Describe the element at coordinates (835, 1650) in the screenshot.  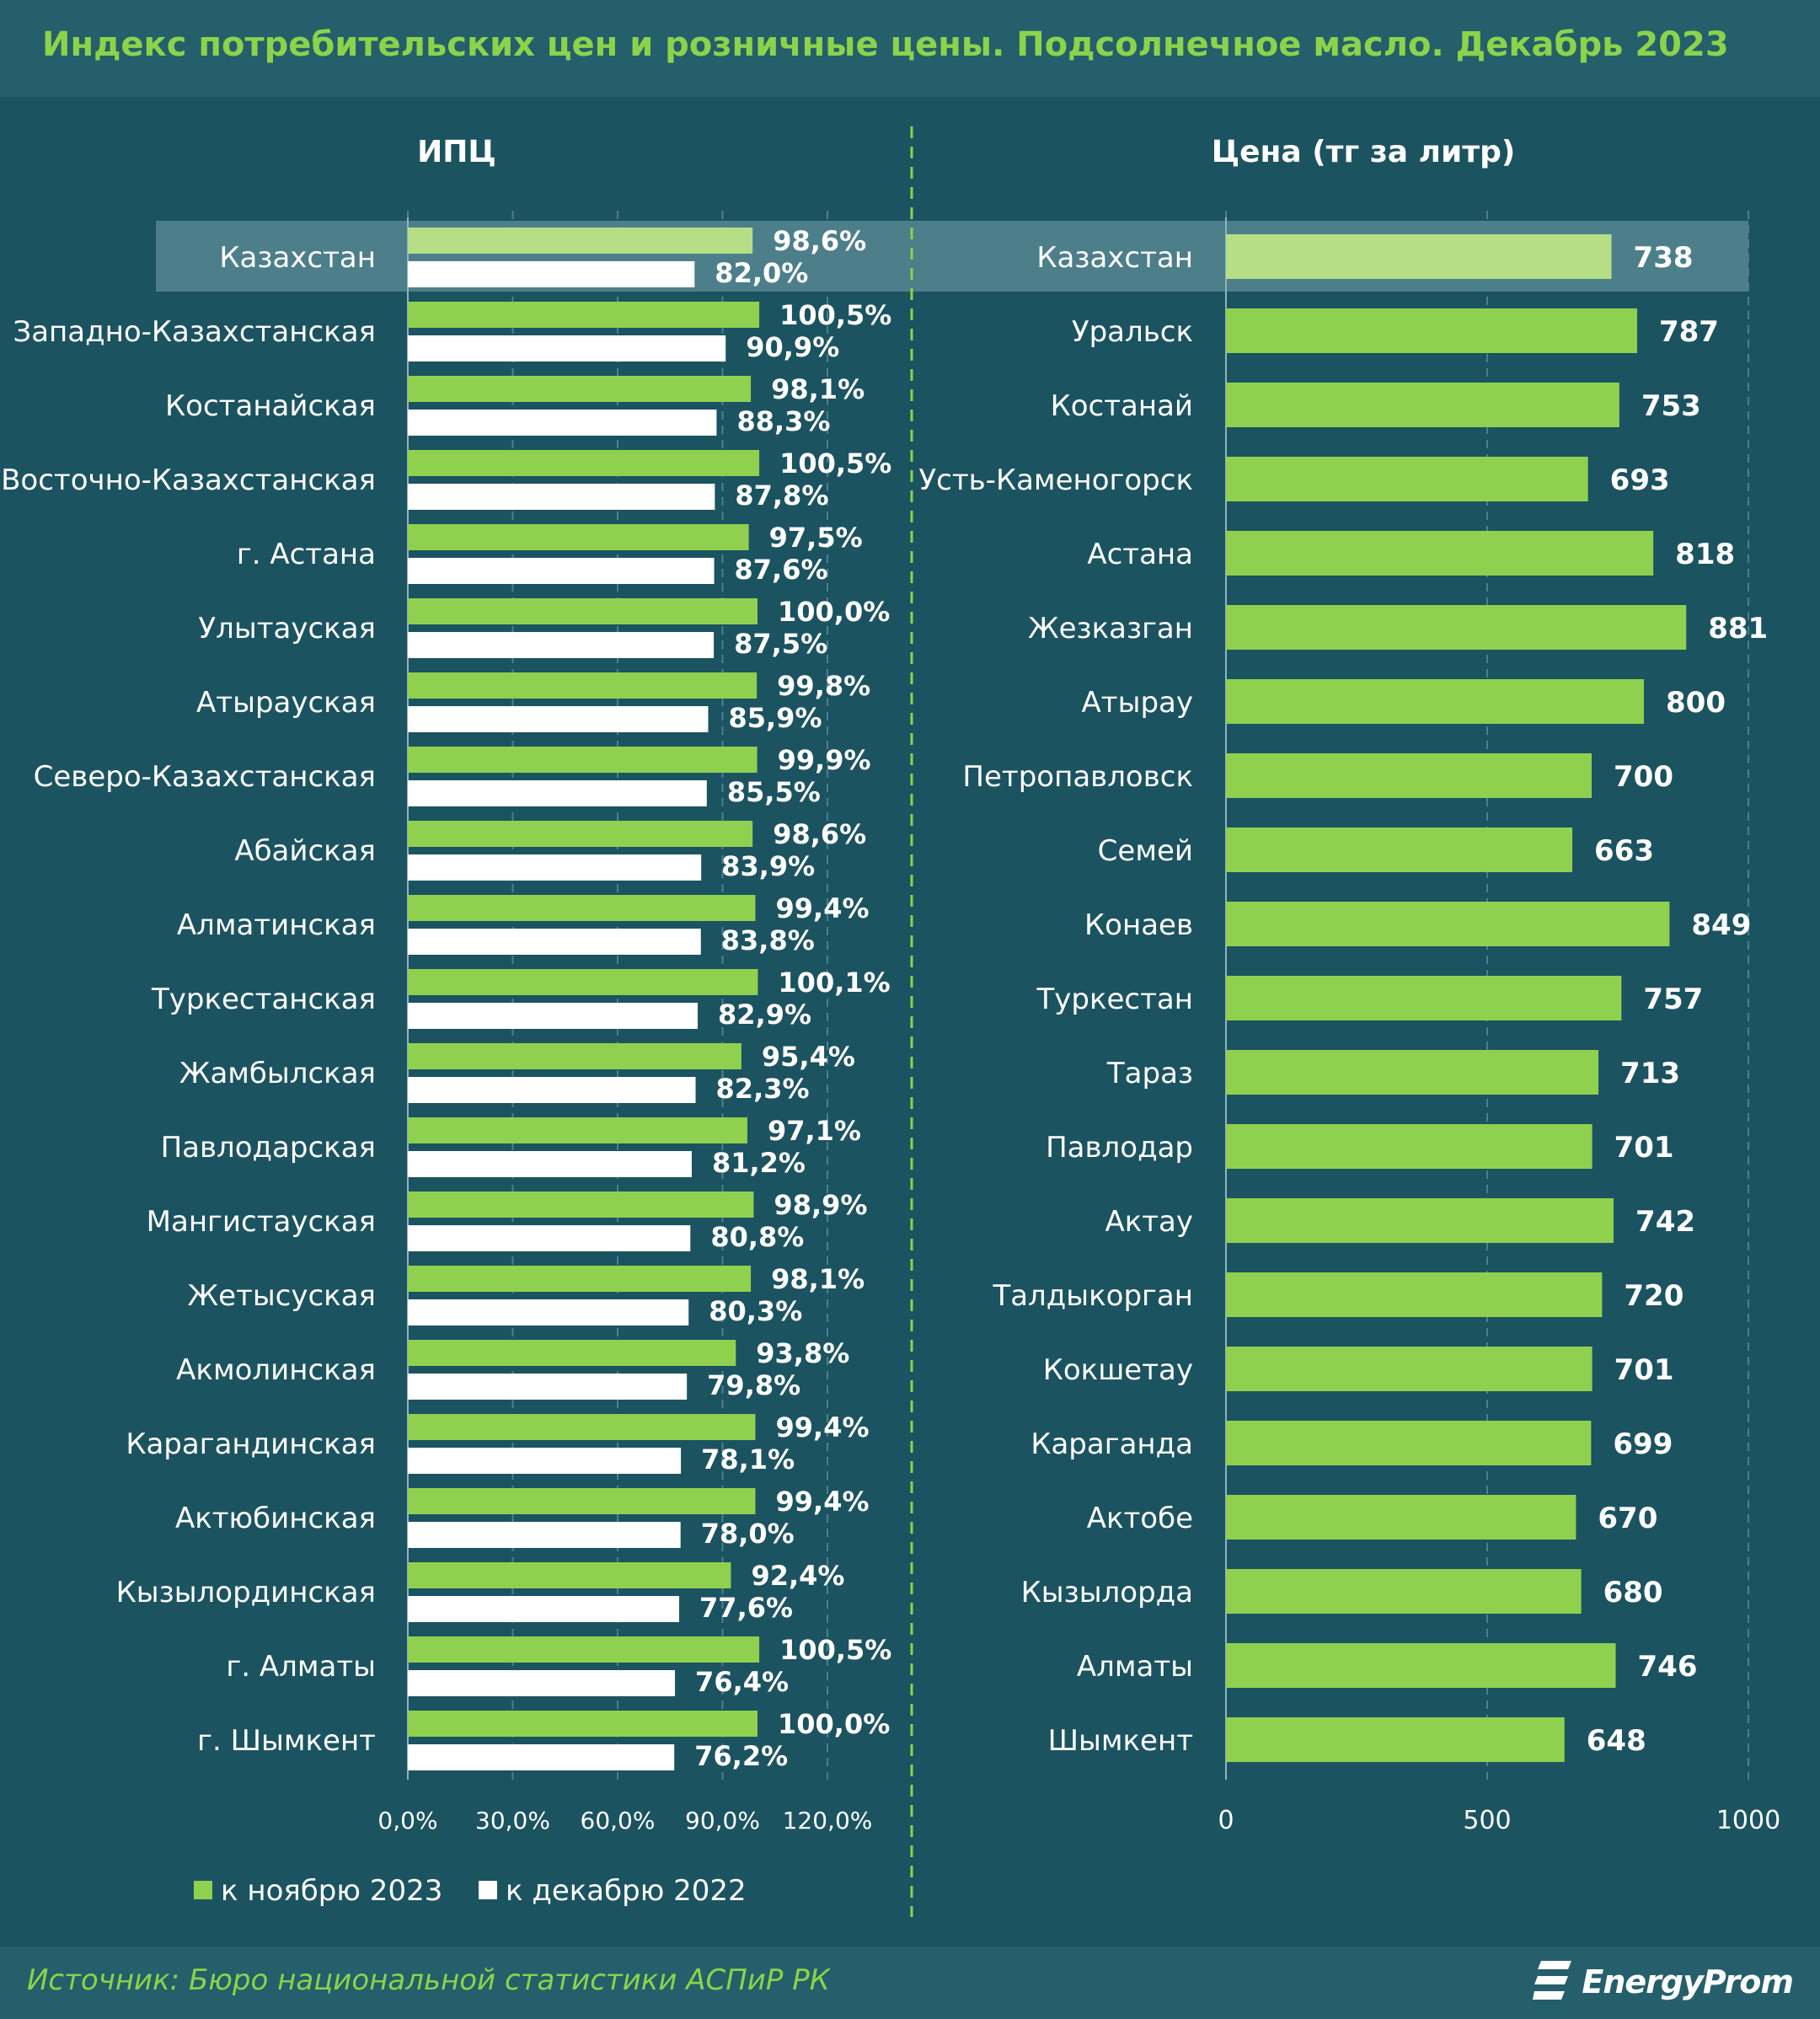
I see `cpi-data-label-nov2023: 100,5%` at that location.